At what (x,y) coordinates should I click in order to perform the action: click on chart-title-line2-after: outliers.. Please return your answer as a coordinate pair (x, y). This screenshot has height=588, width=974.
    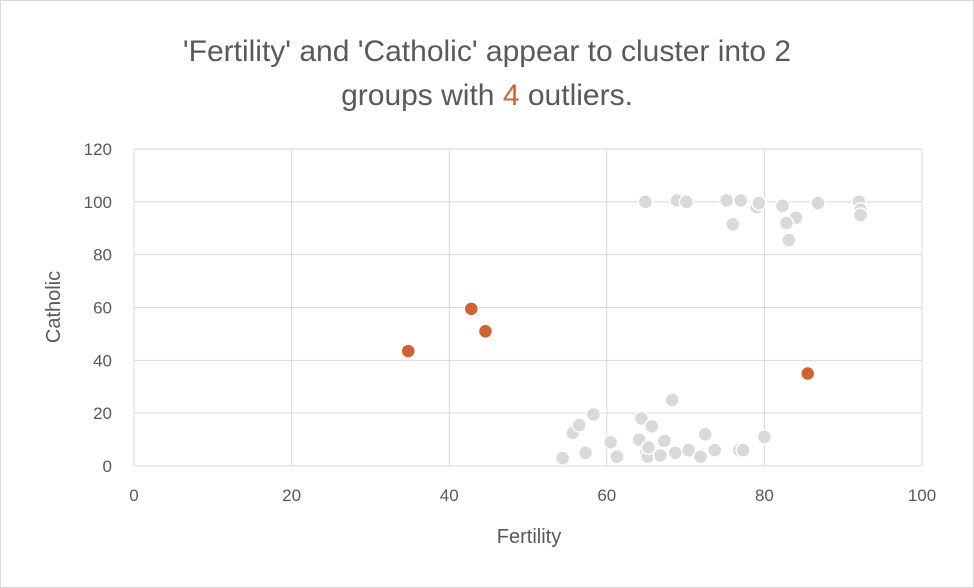
    Looking at the image, I should click on (580, 95).